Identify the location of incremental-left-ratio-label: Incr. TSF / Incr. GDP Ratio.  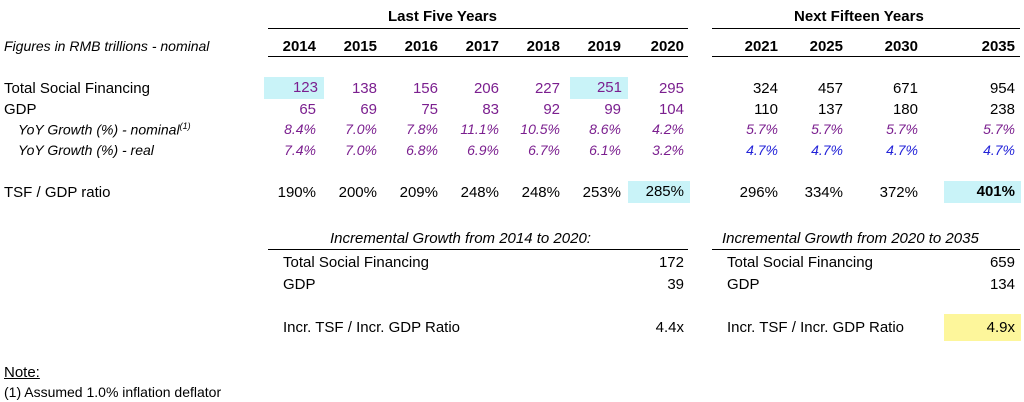
(372, 327).